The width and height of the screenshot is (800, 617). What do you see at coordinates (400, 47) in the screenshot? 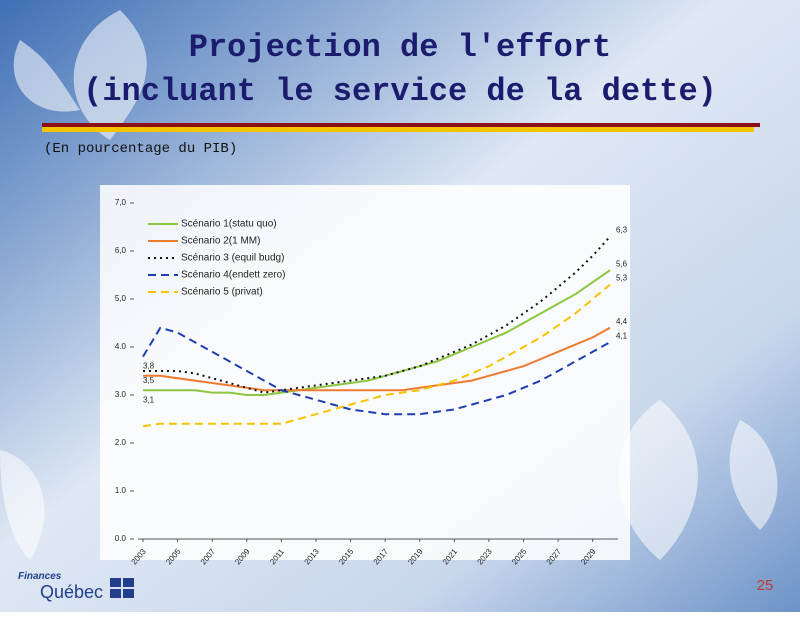
I see `slide-title: Projection de l'effort` at bounding box center [400, 47].